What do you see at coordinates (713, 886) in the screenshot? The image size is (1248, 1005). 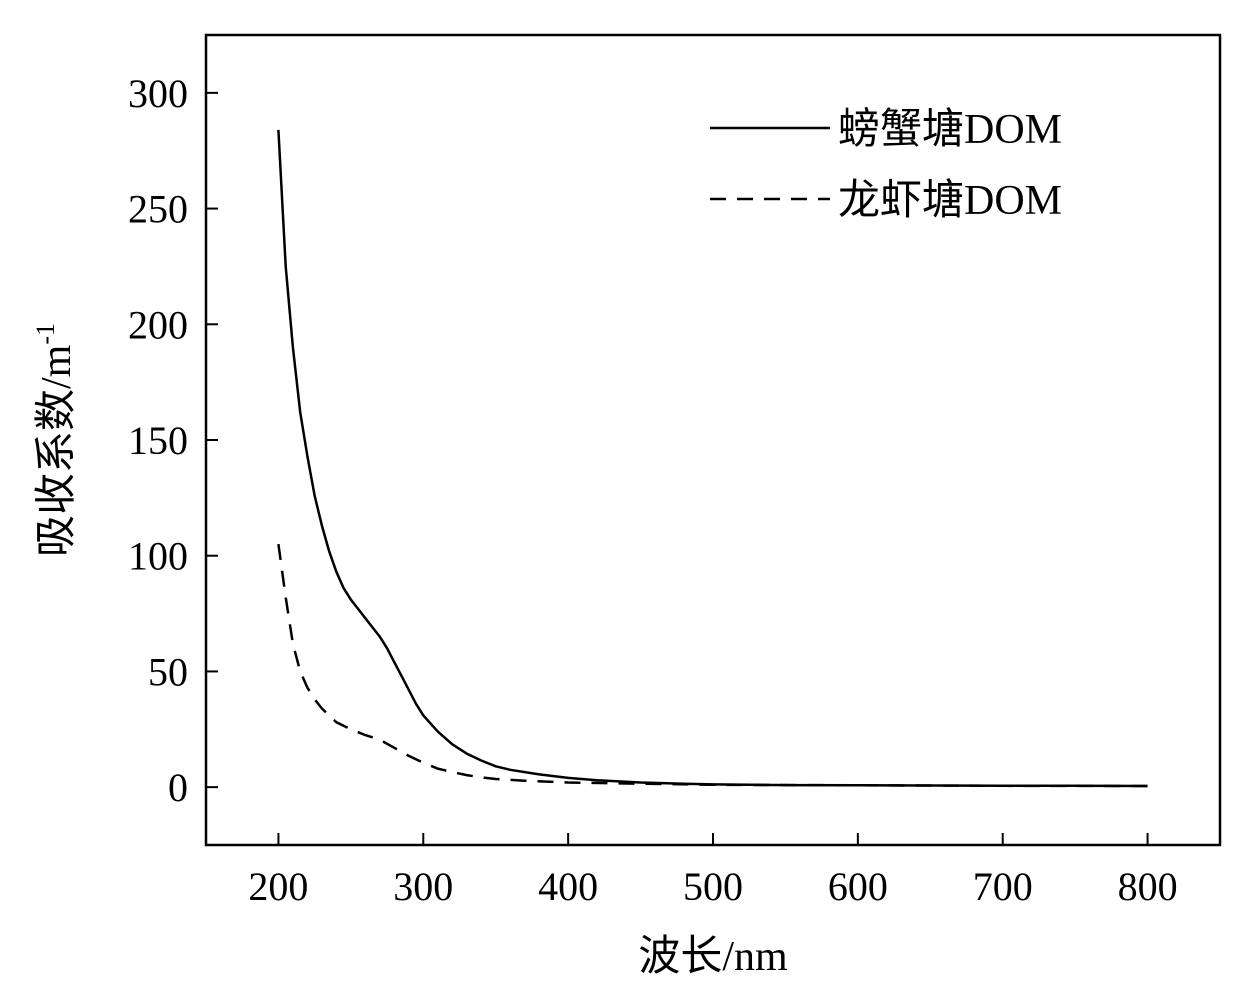 I see `x-tick-label: 500` at bounding box center [713, 886].